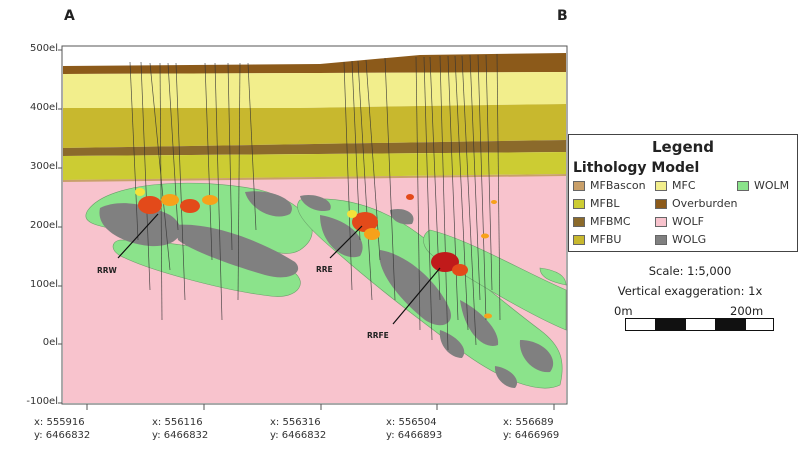 The width and height of the screenshot is (800, 463). I want to click on elevation-label: 0el, so click(50, 342).